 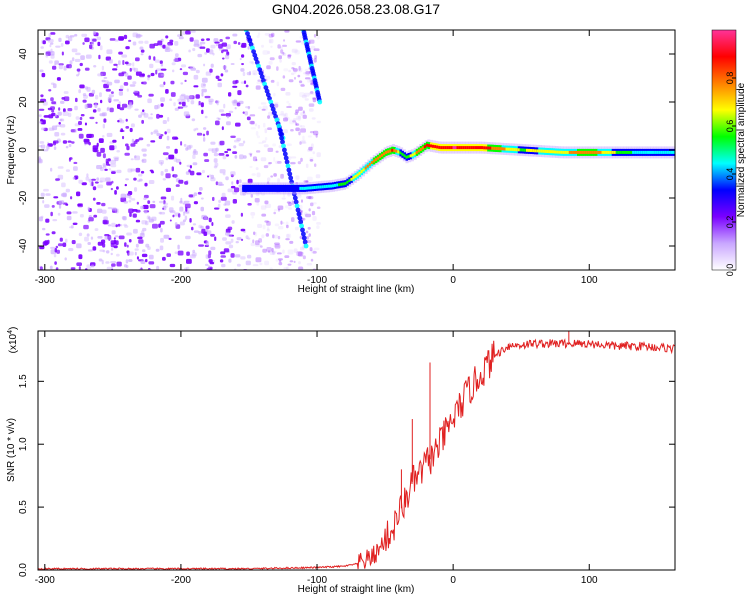 I want to click on spectrogram-signal-track, so click(x=458, y=167).